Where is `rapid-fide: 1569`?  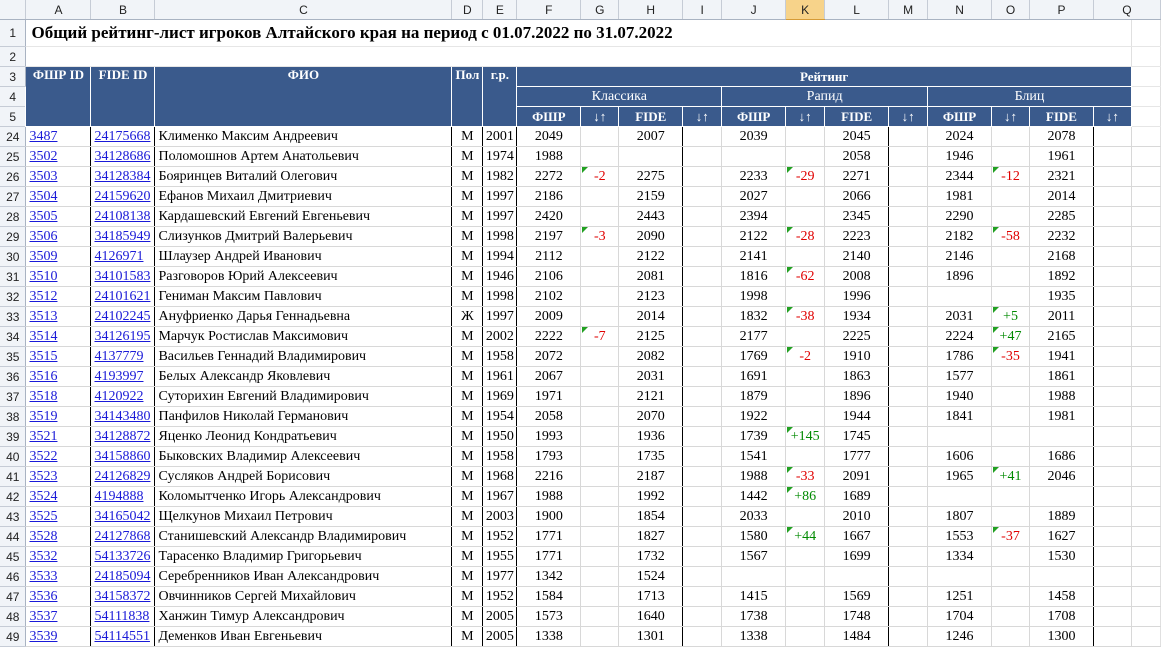 rapid-fide: 1569 is located at coordinates (857, 596).